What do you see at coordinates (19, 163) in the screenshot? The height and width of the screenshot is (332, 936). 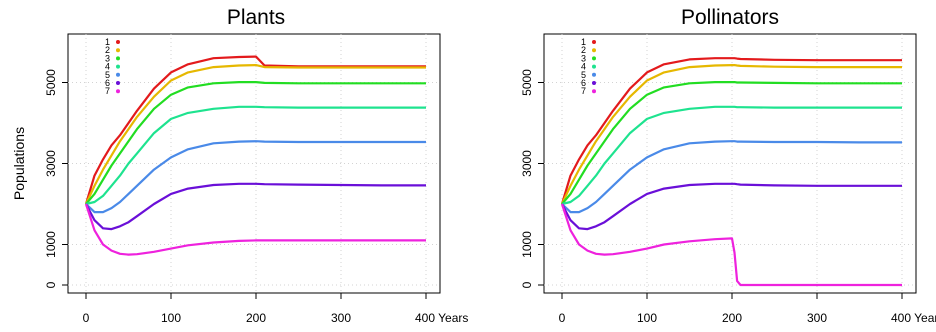 I see `y-axis-label: Populations` at bounding box center [19, 163].